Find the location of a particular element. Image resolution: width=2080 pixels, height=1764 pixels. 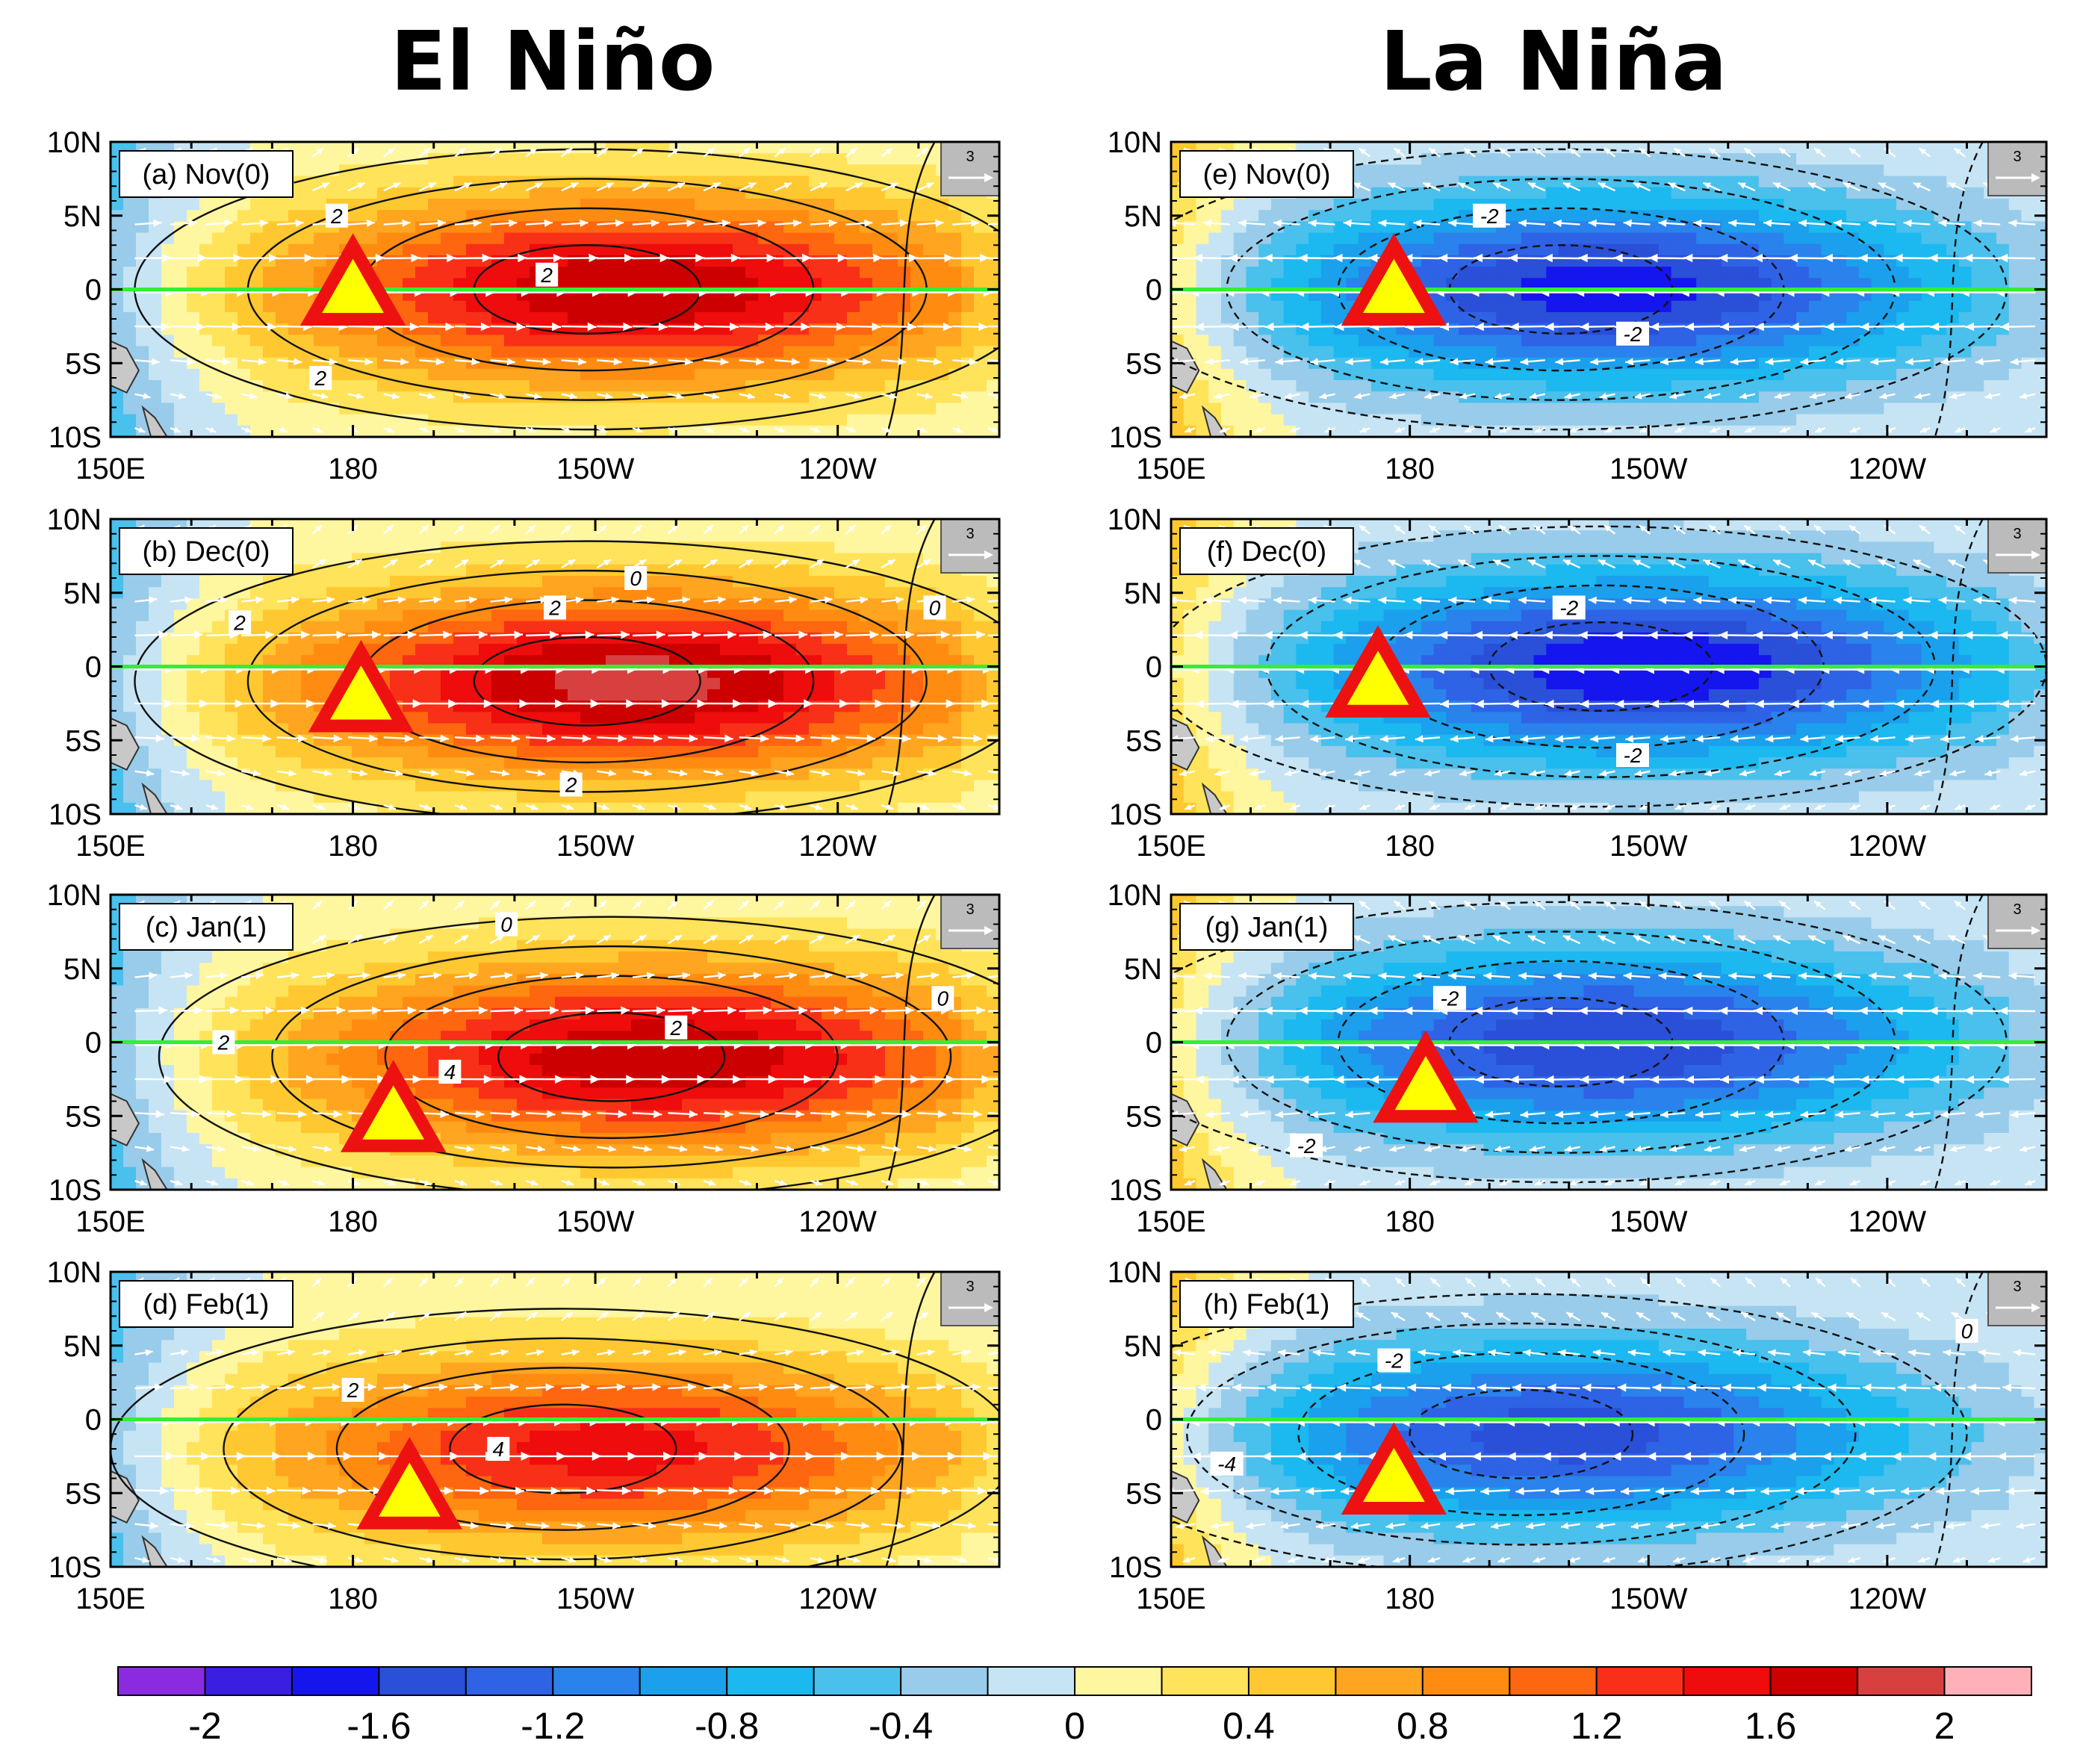

lat-tick-label: 5N is located at coordinates (1143, 216).